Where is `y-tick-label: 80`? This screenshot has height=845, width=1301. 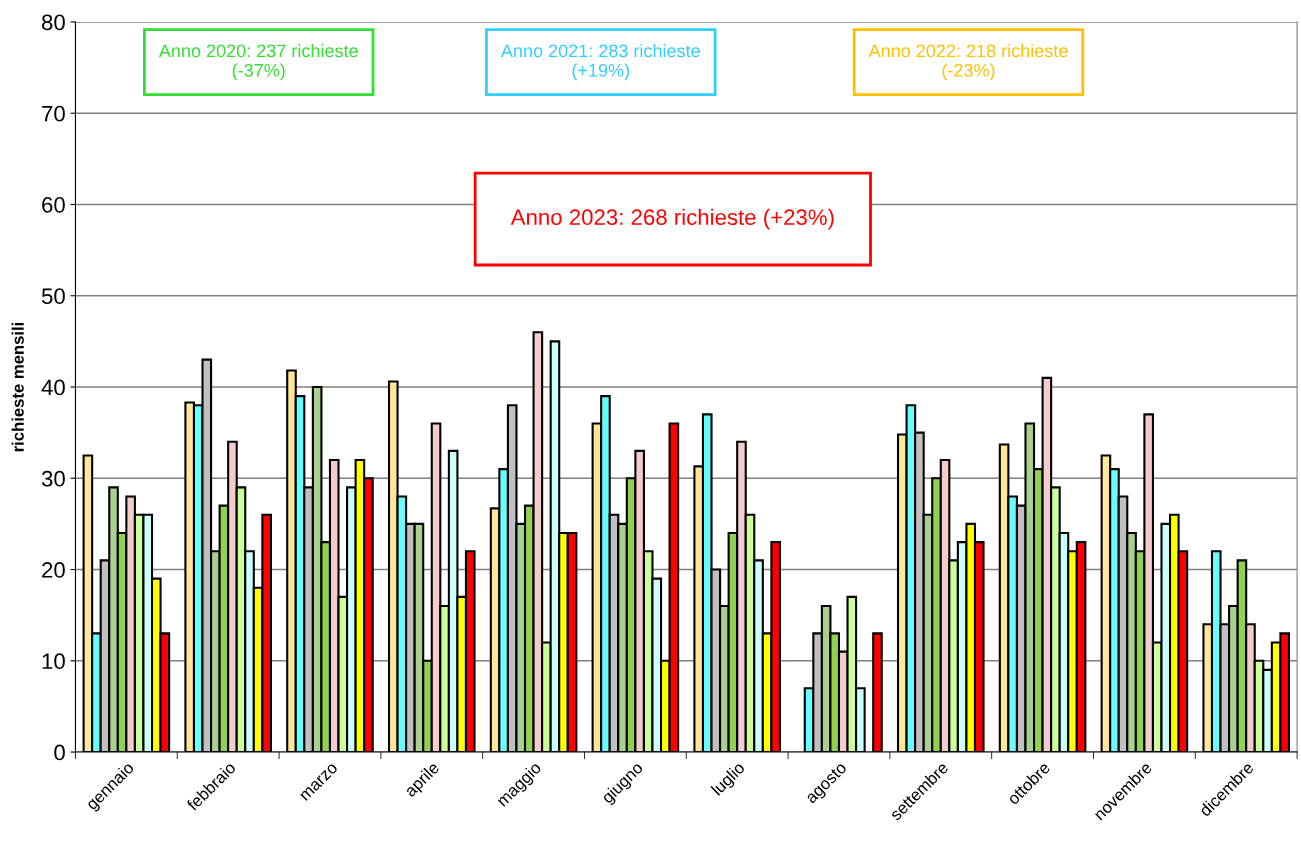
y-tick-label: 80 is located at coordinates (53, 22).